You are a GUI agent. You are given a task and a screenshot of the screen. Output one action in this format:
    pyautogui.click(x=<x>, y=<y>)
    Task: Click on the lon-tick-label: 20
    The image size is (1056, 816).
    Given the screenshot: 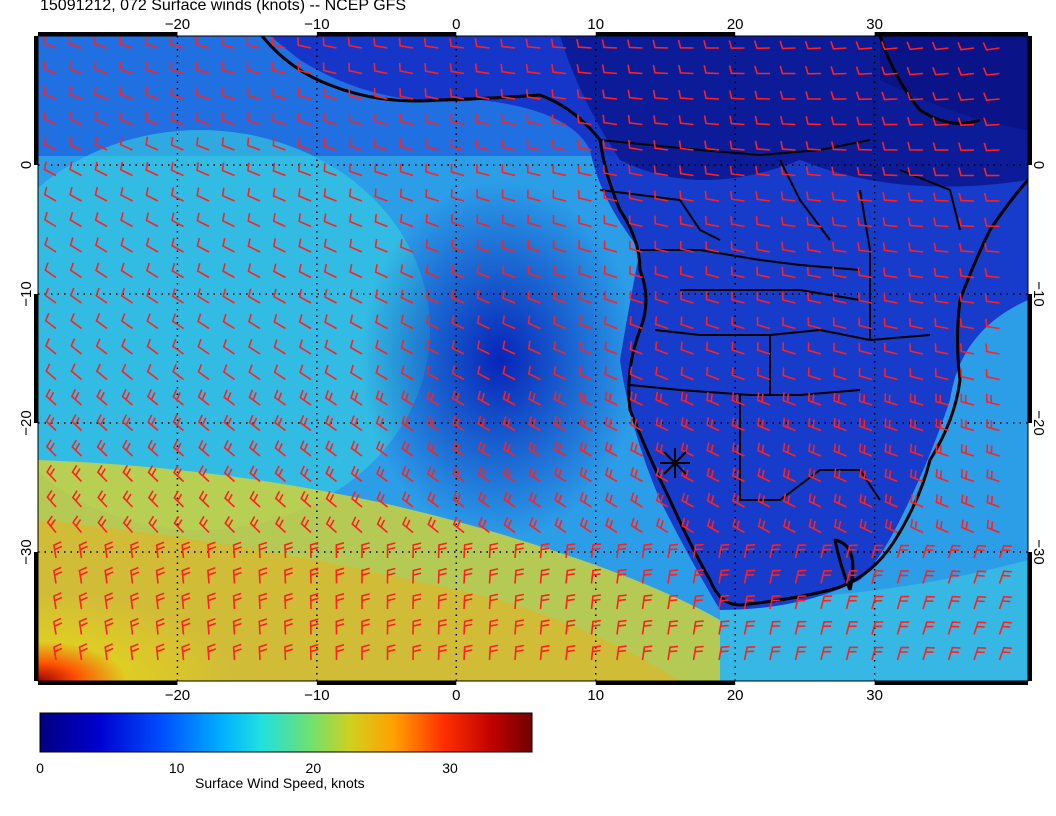 What is the action you would take?
    pyautogui.click(x=735, y=695)
    